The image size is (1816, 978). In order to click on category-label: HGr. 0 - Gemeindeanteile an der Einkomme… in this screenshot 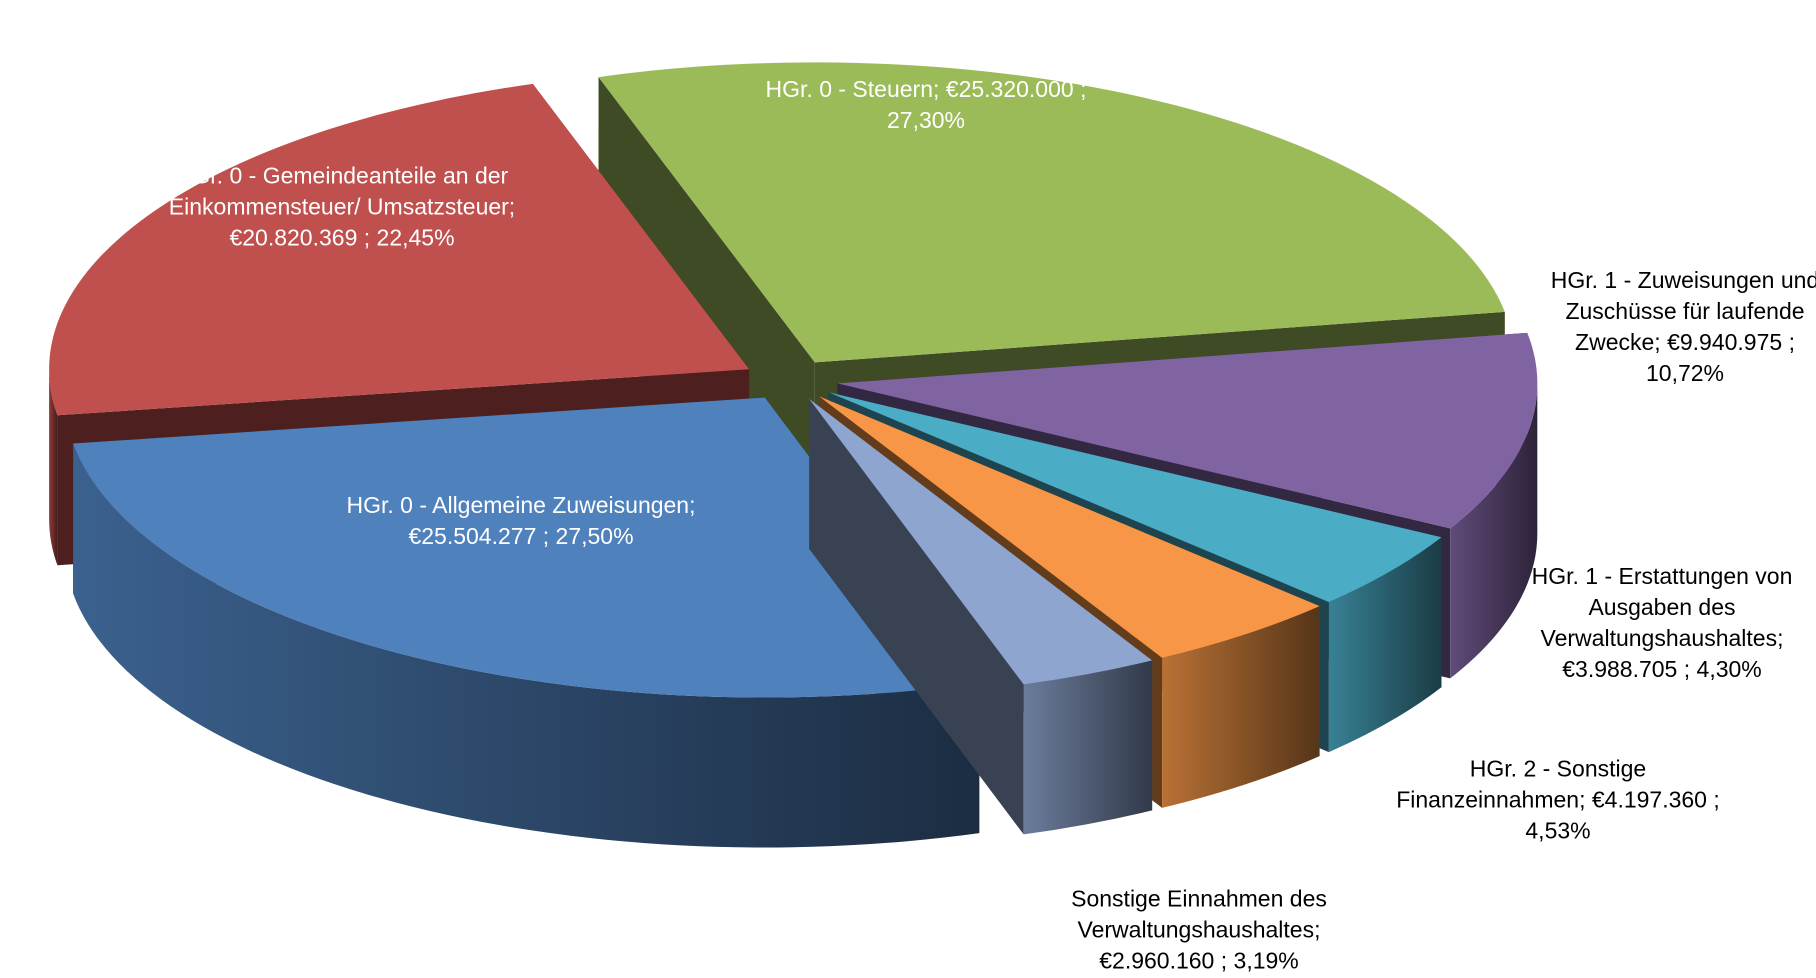, I will do `click(342, 191)`.